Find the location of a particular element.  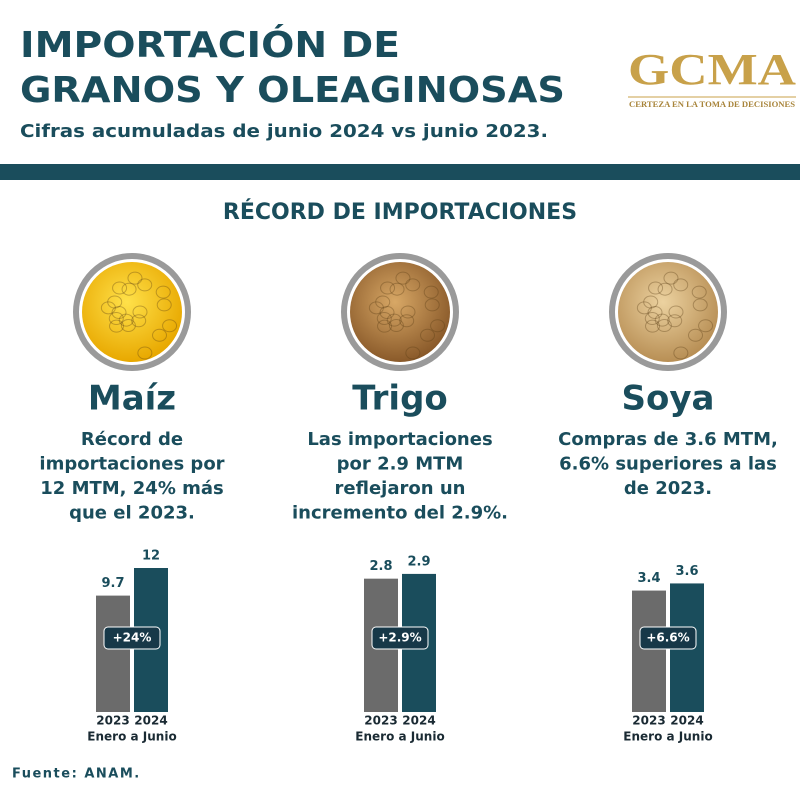

change-label: +2.9% is located at coordinates (399, 638).